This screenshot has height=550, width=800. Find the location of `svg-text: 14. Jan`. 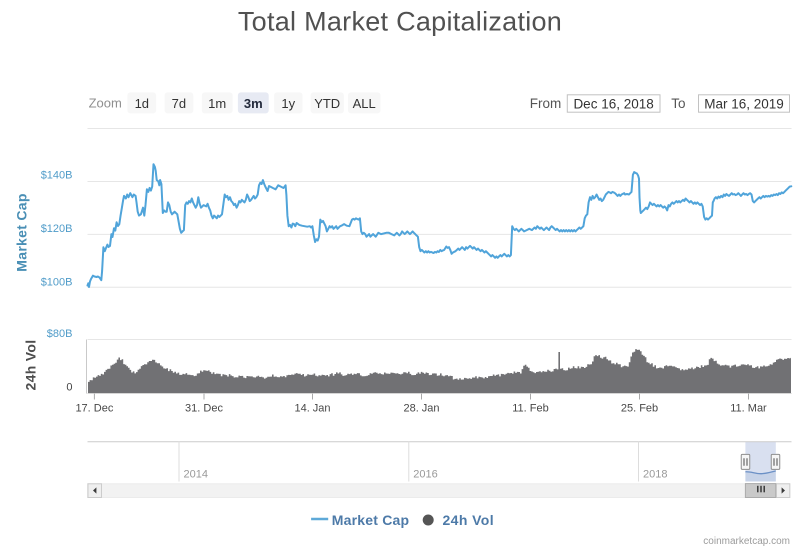

svg-text: 14. Jan is located at coordinates (312, 408).